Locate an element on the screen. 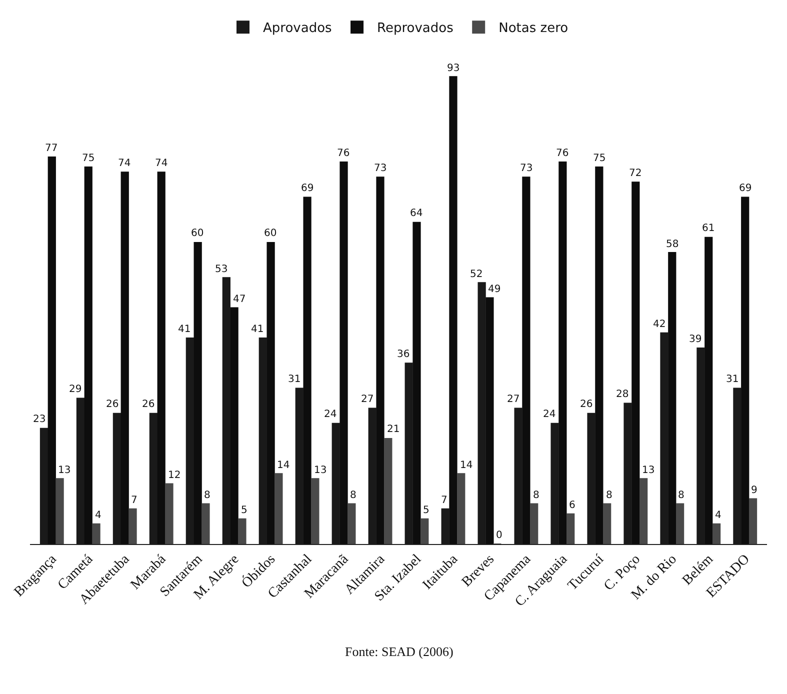  data-label: 58 is located at coordinates (672, 244).